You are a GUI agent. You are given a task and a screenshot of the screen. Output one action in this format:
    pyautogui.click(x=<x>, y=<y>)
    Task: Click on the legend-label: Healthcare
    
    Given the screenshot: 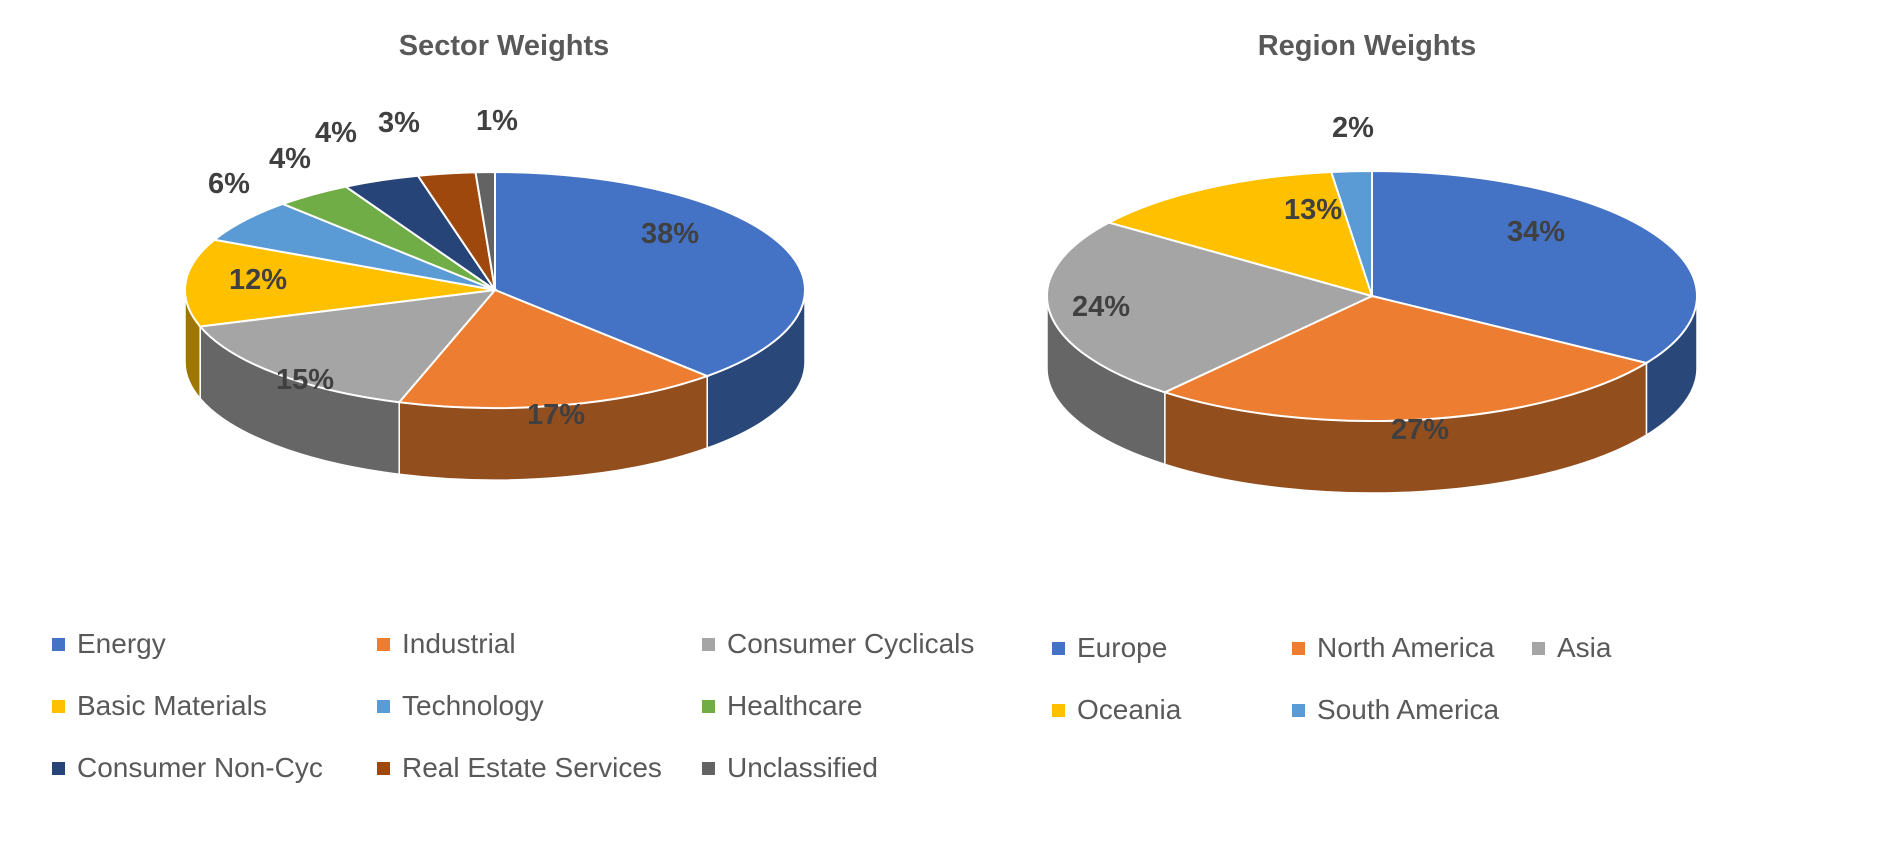 What is the action you would take?
    pyautogui.click(x=795, y=705)
    